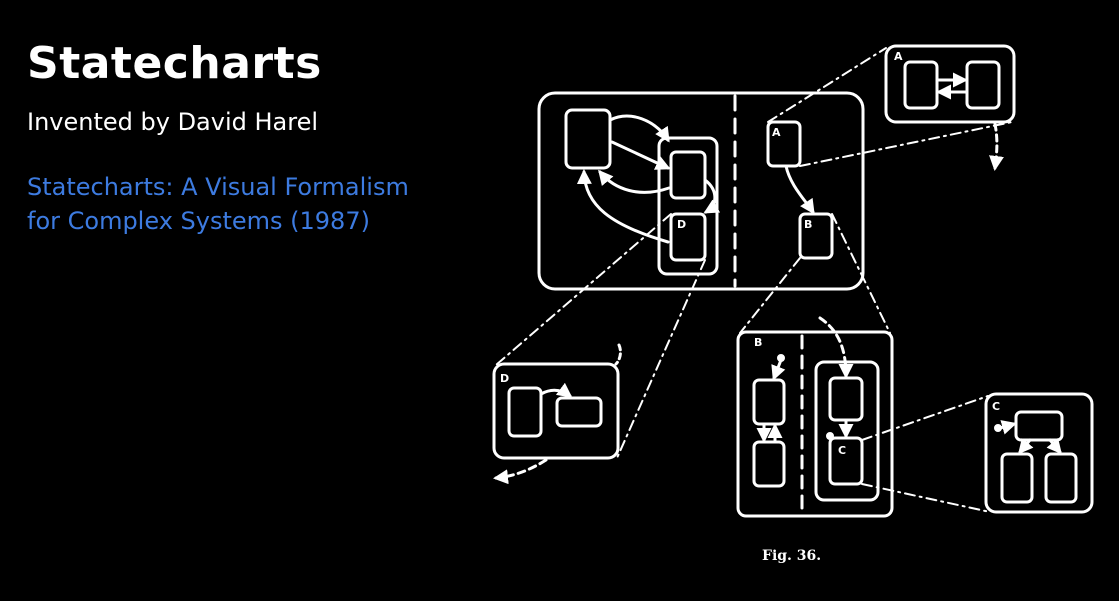  I want to click on main-statechart, so click(701, 191).